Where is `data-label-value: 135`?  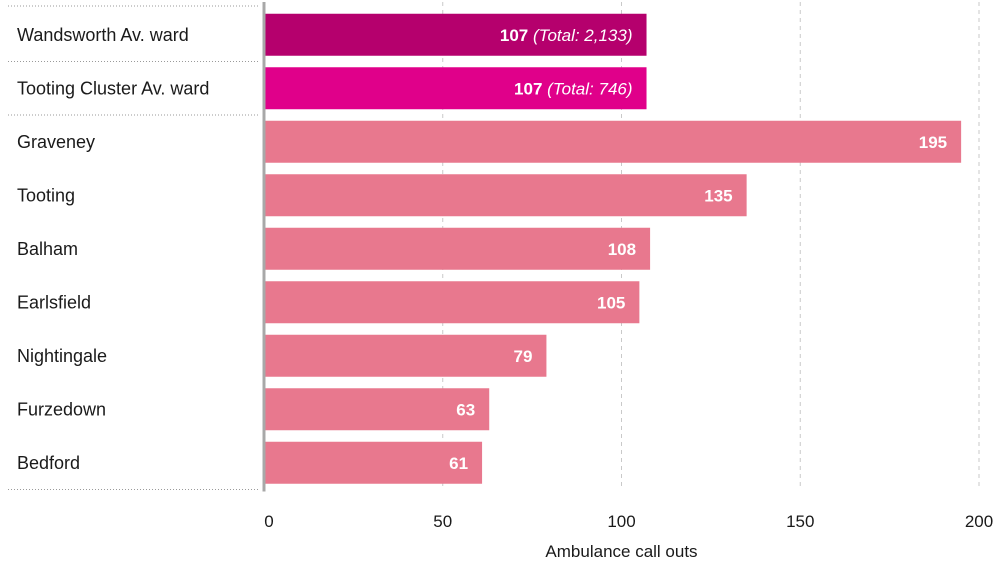
data-label-value: 135 is located at coordinates (718, 195).